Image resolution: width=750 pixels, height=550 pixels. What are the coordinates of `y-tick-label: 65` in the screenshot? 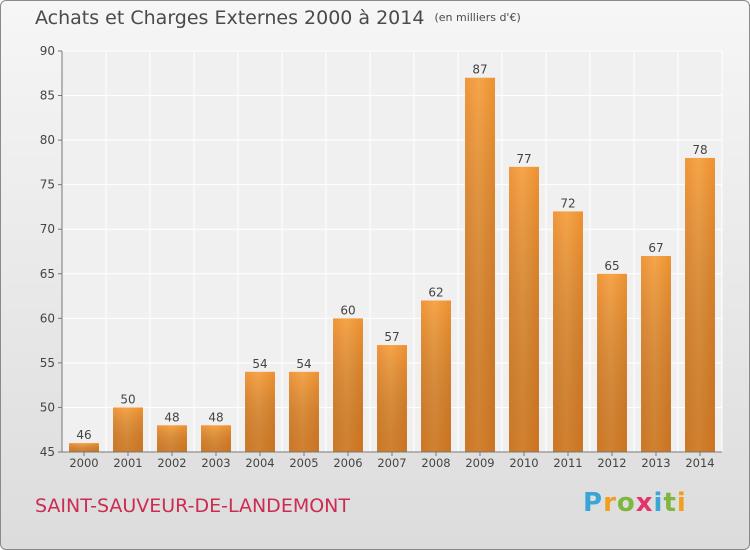 It's located at (47, 274).